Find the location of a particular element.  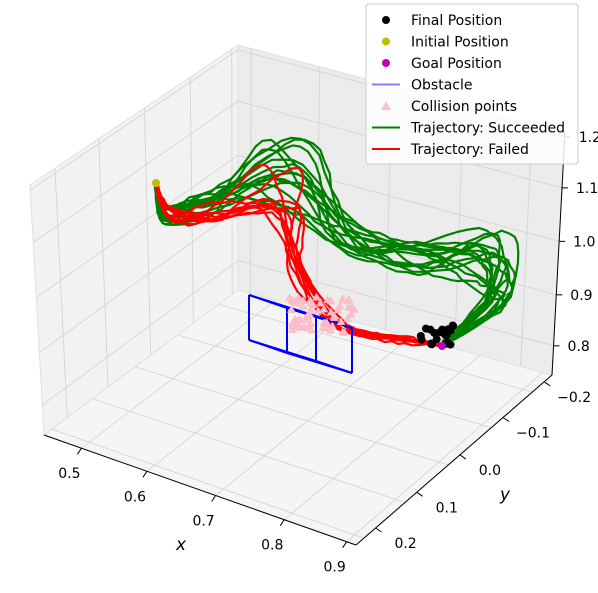

y-tick-label: −0.2 is located at coordinates (574, 398).